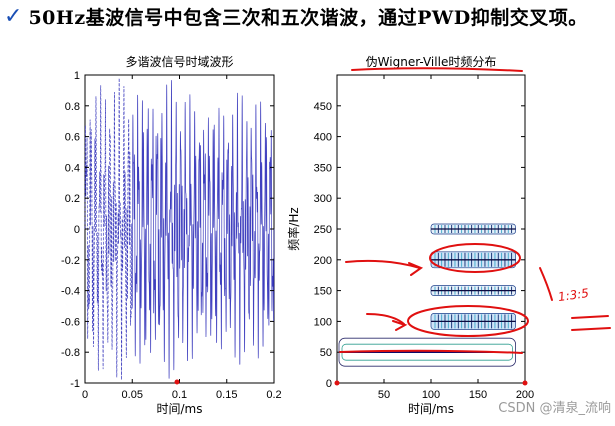 The image size is (615, 426). Describe the element at coordinates (72, 107) in the screenshot. I see `left-y-tick-label: 0.8` at that location.